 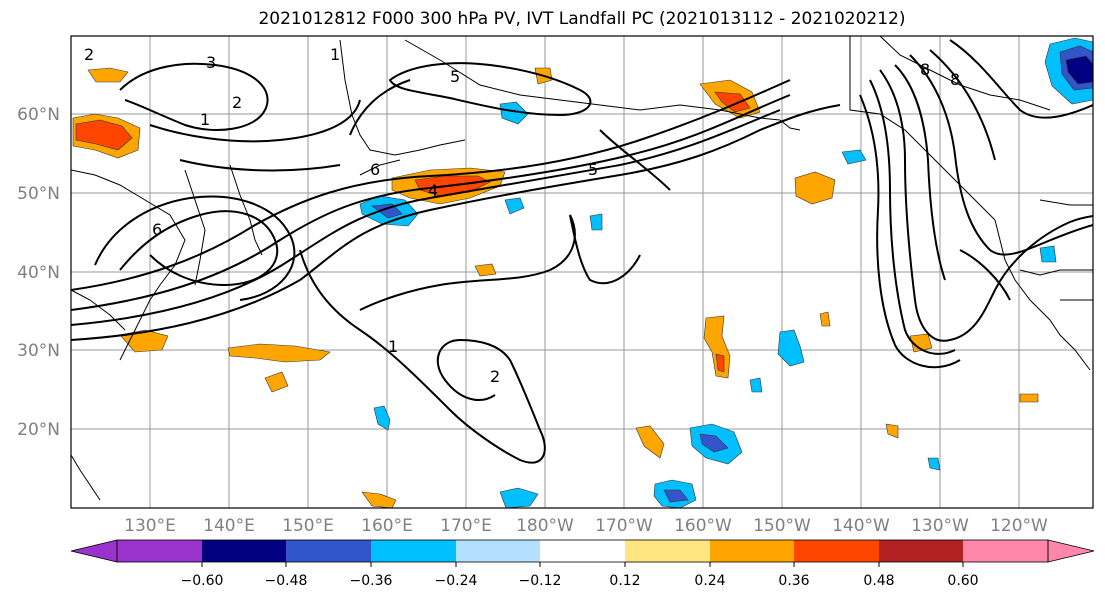 I want to click on colorbar-tick-label: −0.24, so click(x=456, y=581).